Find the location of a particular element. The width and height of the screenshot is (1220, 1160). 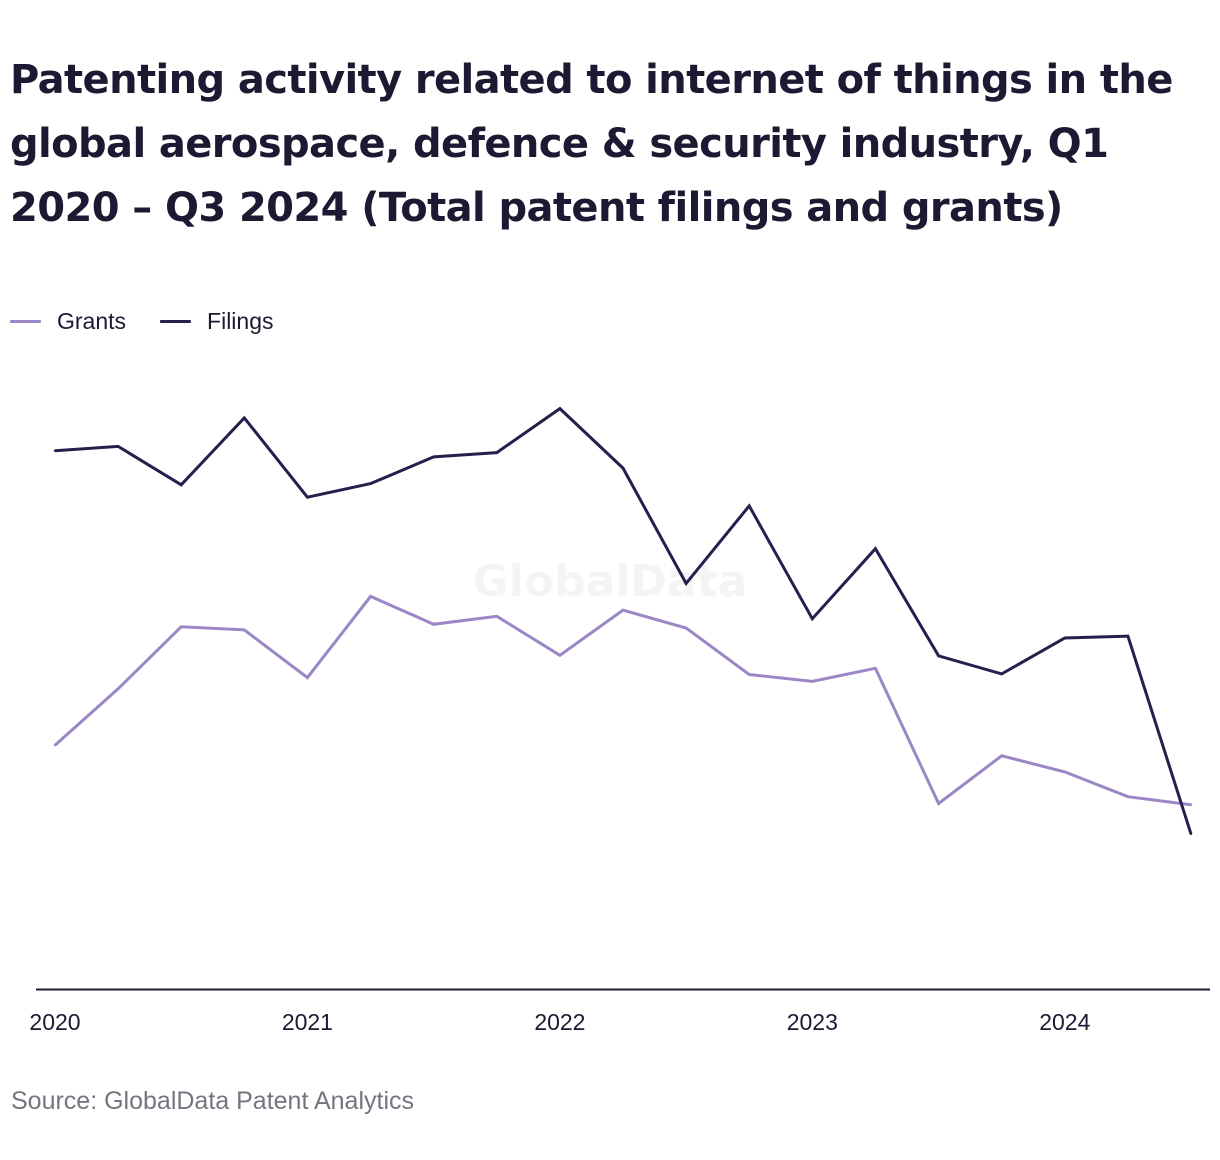

legend-item-filings: Filings is located at coordinates (217, 321).